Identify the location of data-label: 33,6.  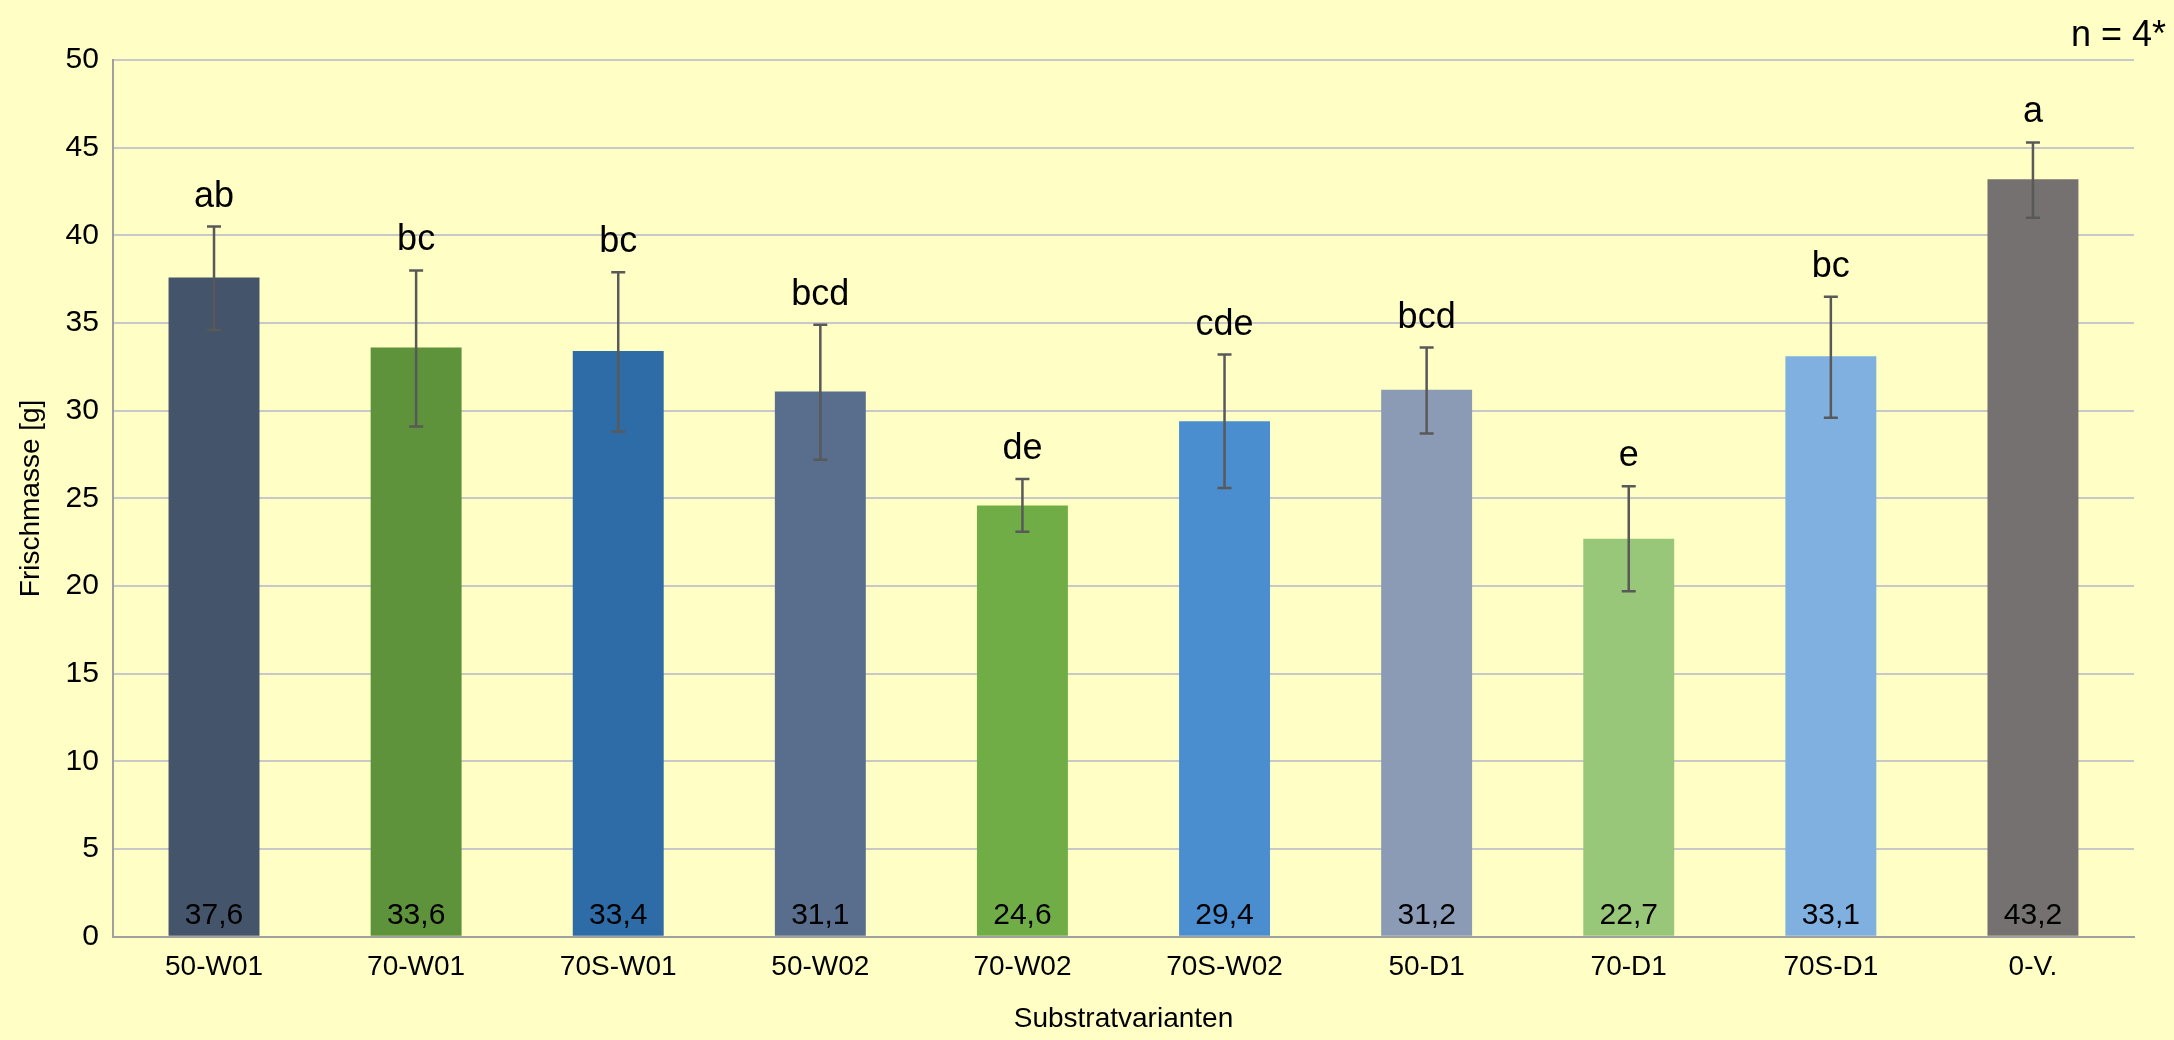
(416, 914).